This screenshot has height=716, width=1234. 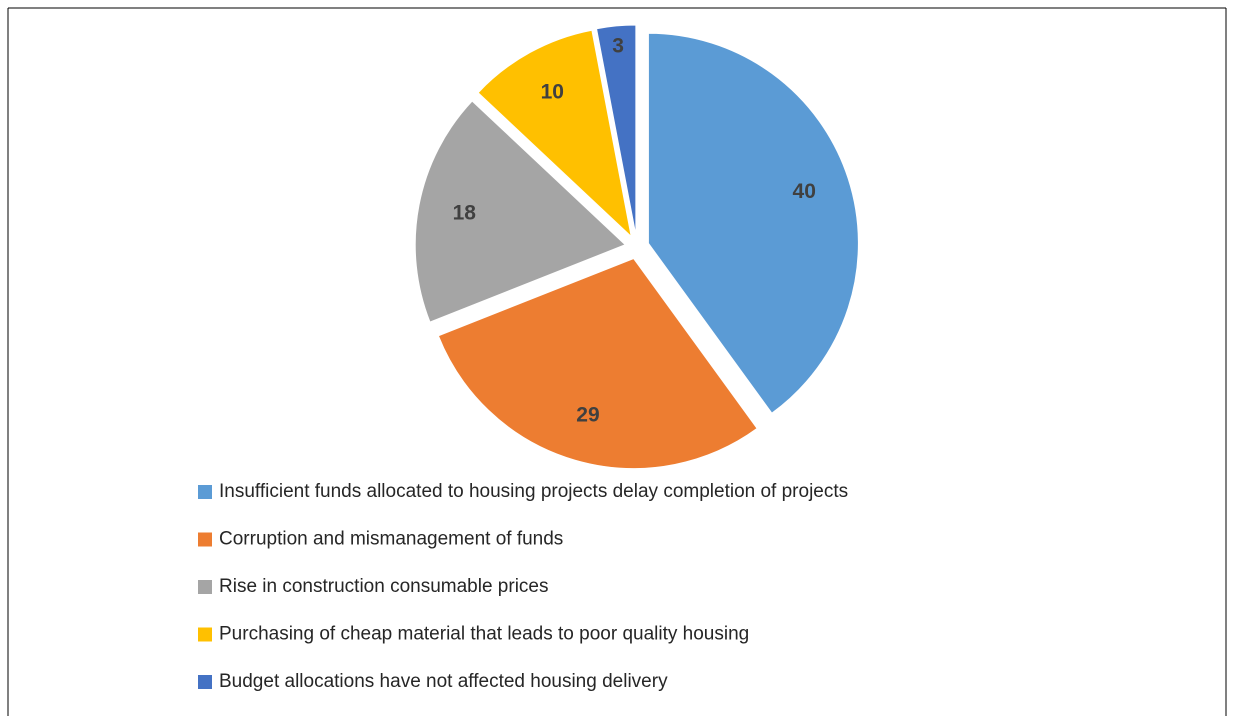 What do you see at coordinates (391, 539) in the screenshot?
I see `legend-label: Corruption and mismanagement of funds` at bounding box center [391, 539].